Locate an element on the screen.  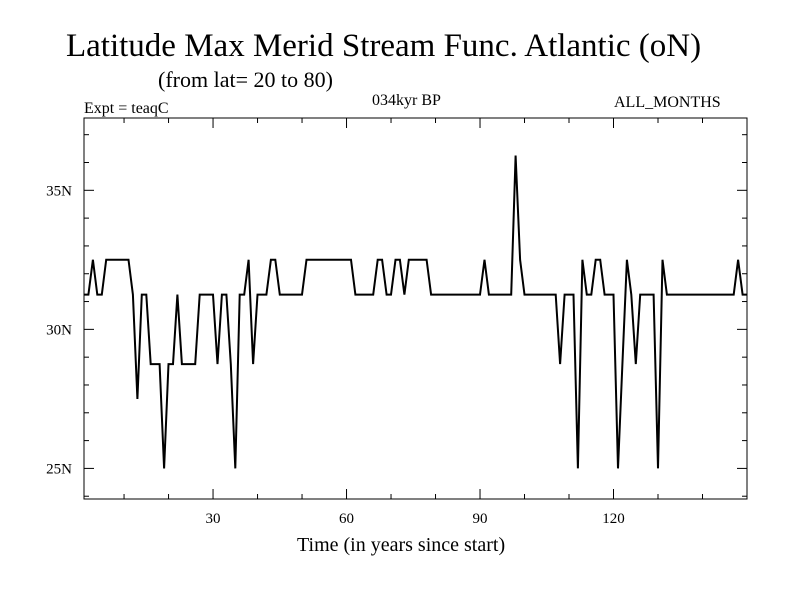
x-axis-label: Time (in years since start) is located at coordinates (401, 545).